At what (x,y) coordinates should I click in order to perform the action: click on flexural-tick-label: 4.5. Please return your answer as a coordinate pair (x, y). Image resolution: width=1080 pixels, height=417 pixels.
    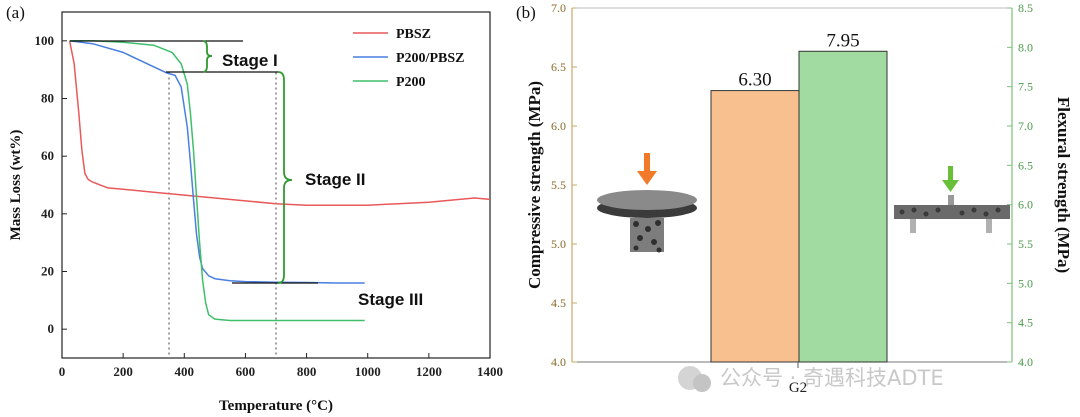
    Looking at the image, I should click on (1025, 323).